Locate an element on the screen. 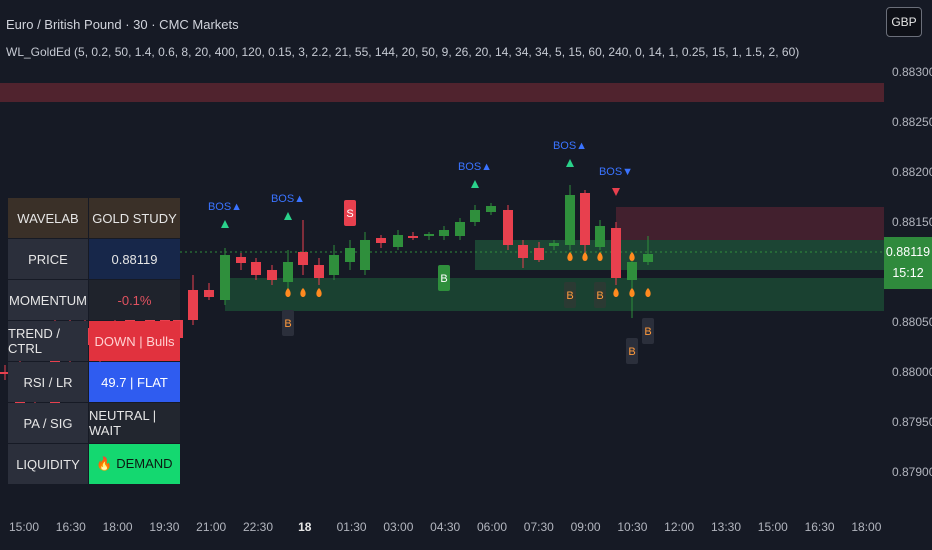 The height and width of the screenshot is (550, 932). currency-button: GBP is located at coordinates (904, 22).